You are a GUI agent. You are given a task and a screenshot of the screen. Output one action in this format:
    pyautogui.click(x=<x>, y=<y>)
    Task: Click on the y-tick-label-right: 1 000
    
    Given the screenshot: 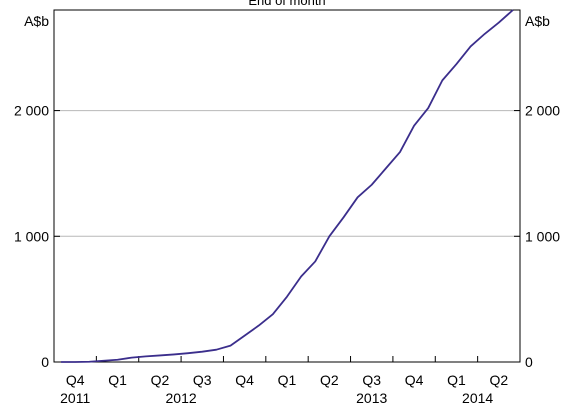 What is the action you would take?
    pyautogui.click(x=542, y=236)
    